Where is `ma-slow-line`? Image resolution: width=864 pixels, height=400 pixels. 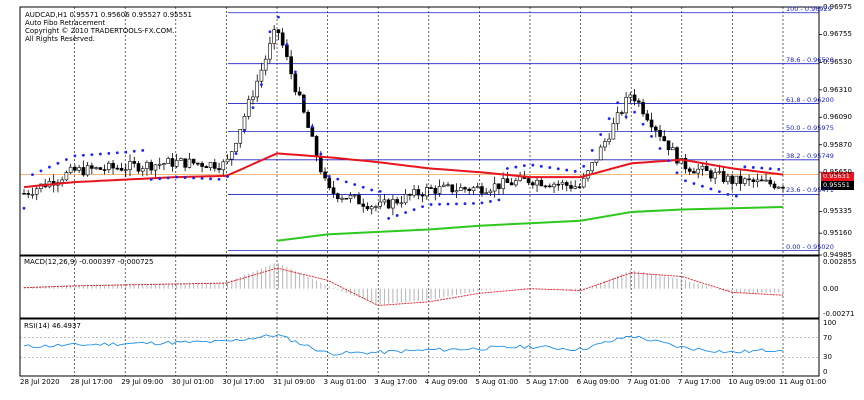
ma-slow-line is located at coordinates (530, 224).